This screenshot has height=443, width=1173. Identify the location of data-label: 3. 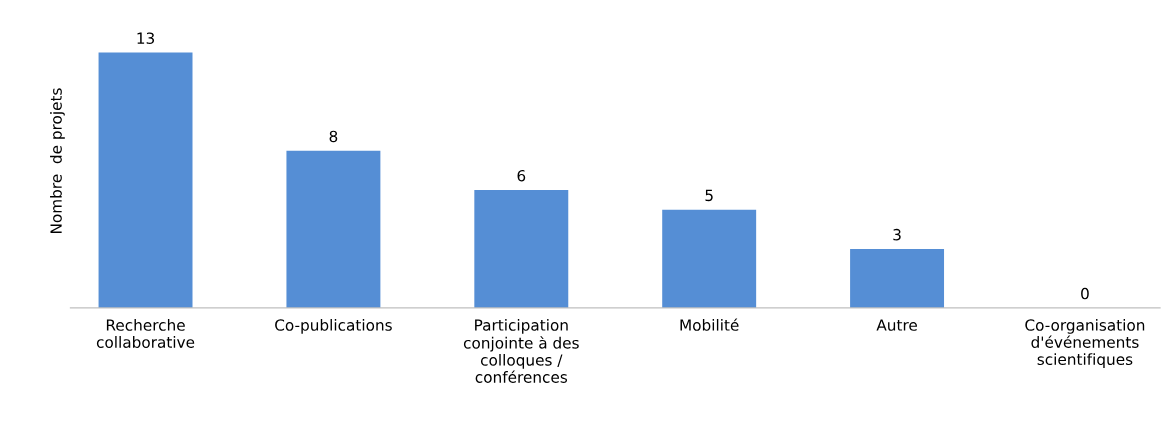
(897, 234).